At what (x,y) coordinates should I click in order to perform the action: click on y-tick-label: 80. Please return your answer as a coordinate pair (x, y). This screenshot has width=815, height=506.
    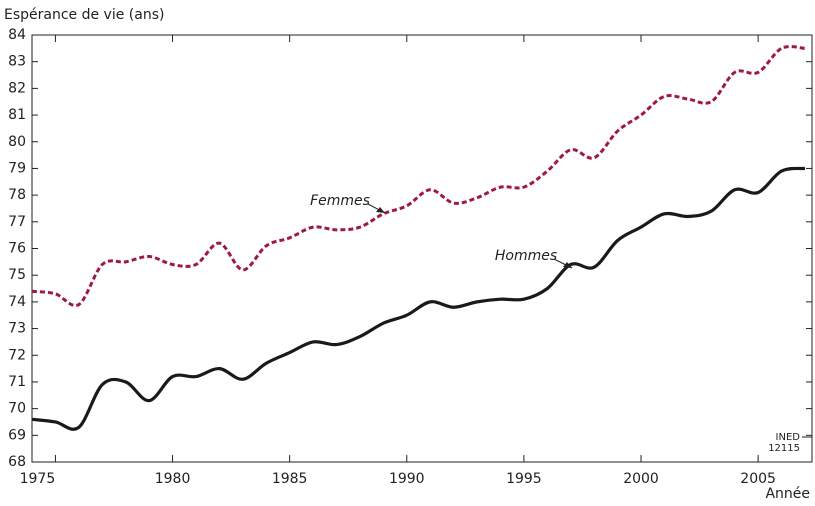
    Looking at the image, I should click on (17, 142).